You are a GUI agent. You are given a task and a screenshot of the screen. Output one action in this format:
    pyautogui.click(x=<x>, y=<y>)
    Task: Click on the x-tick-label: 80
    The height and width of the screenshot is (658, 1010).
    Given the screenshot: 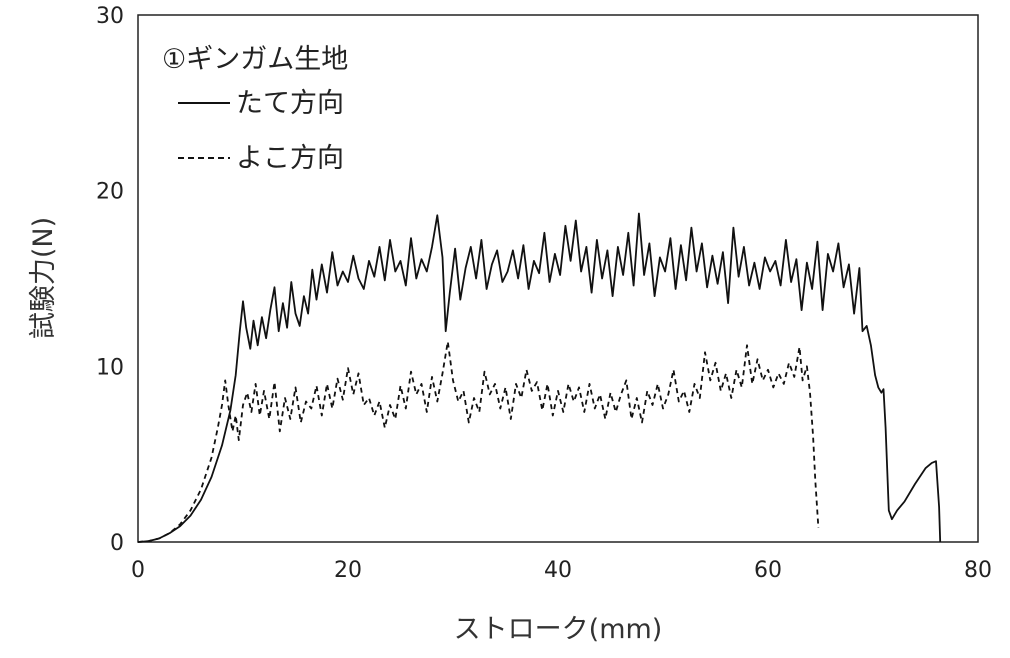 What is the action you would take?
    pyautogui.click(x=978, y=570)
    